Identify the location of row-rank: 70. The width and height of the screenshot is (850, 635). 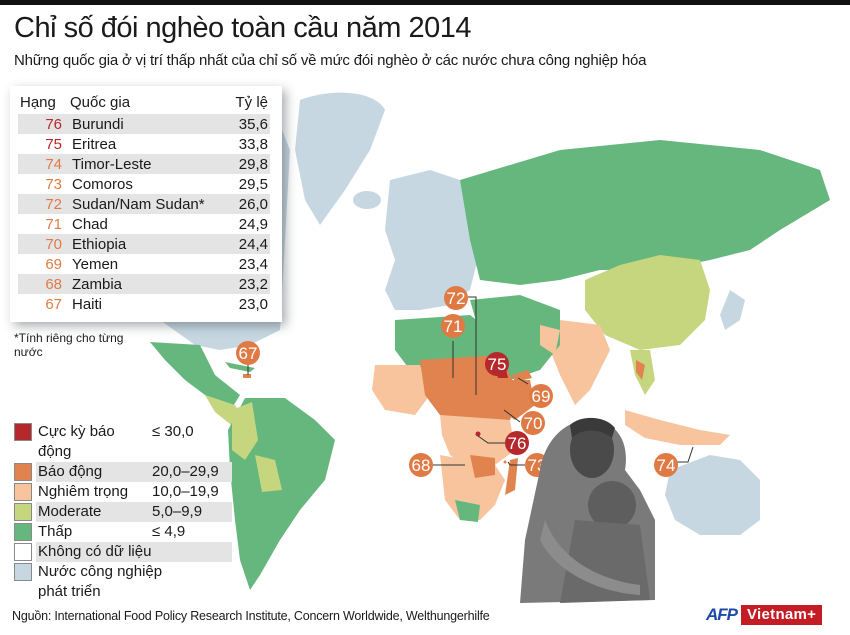
(53, 244).